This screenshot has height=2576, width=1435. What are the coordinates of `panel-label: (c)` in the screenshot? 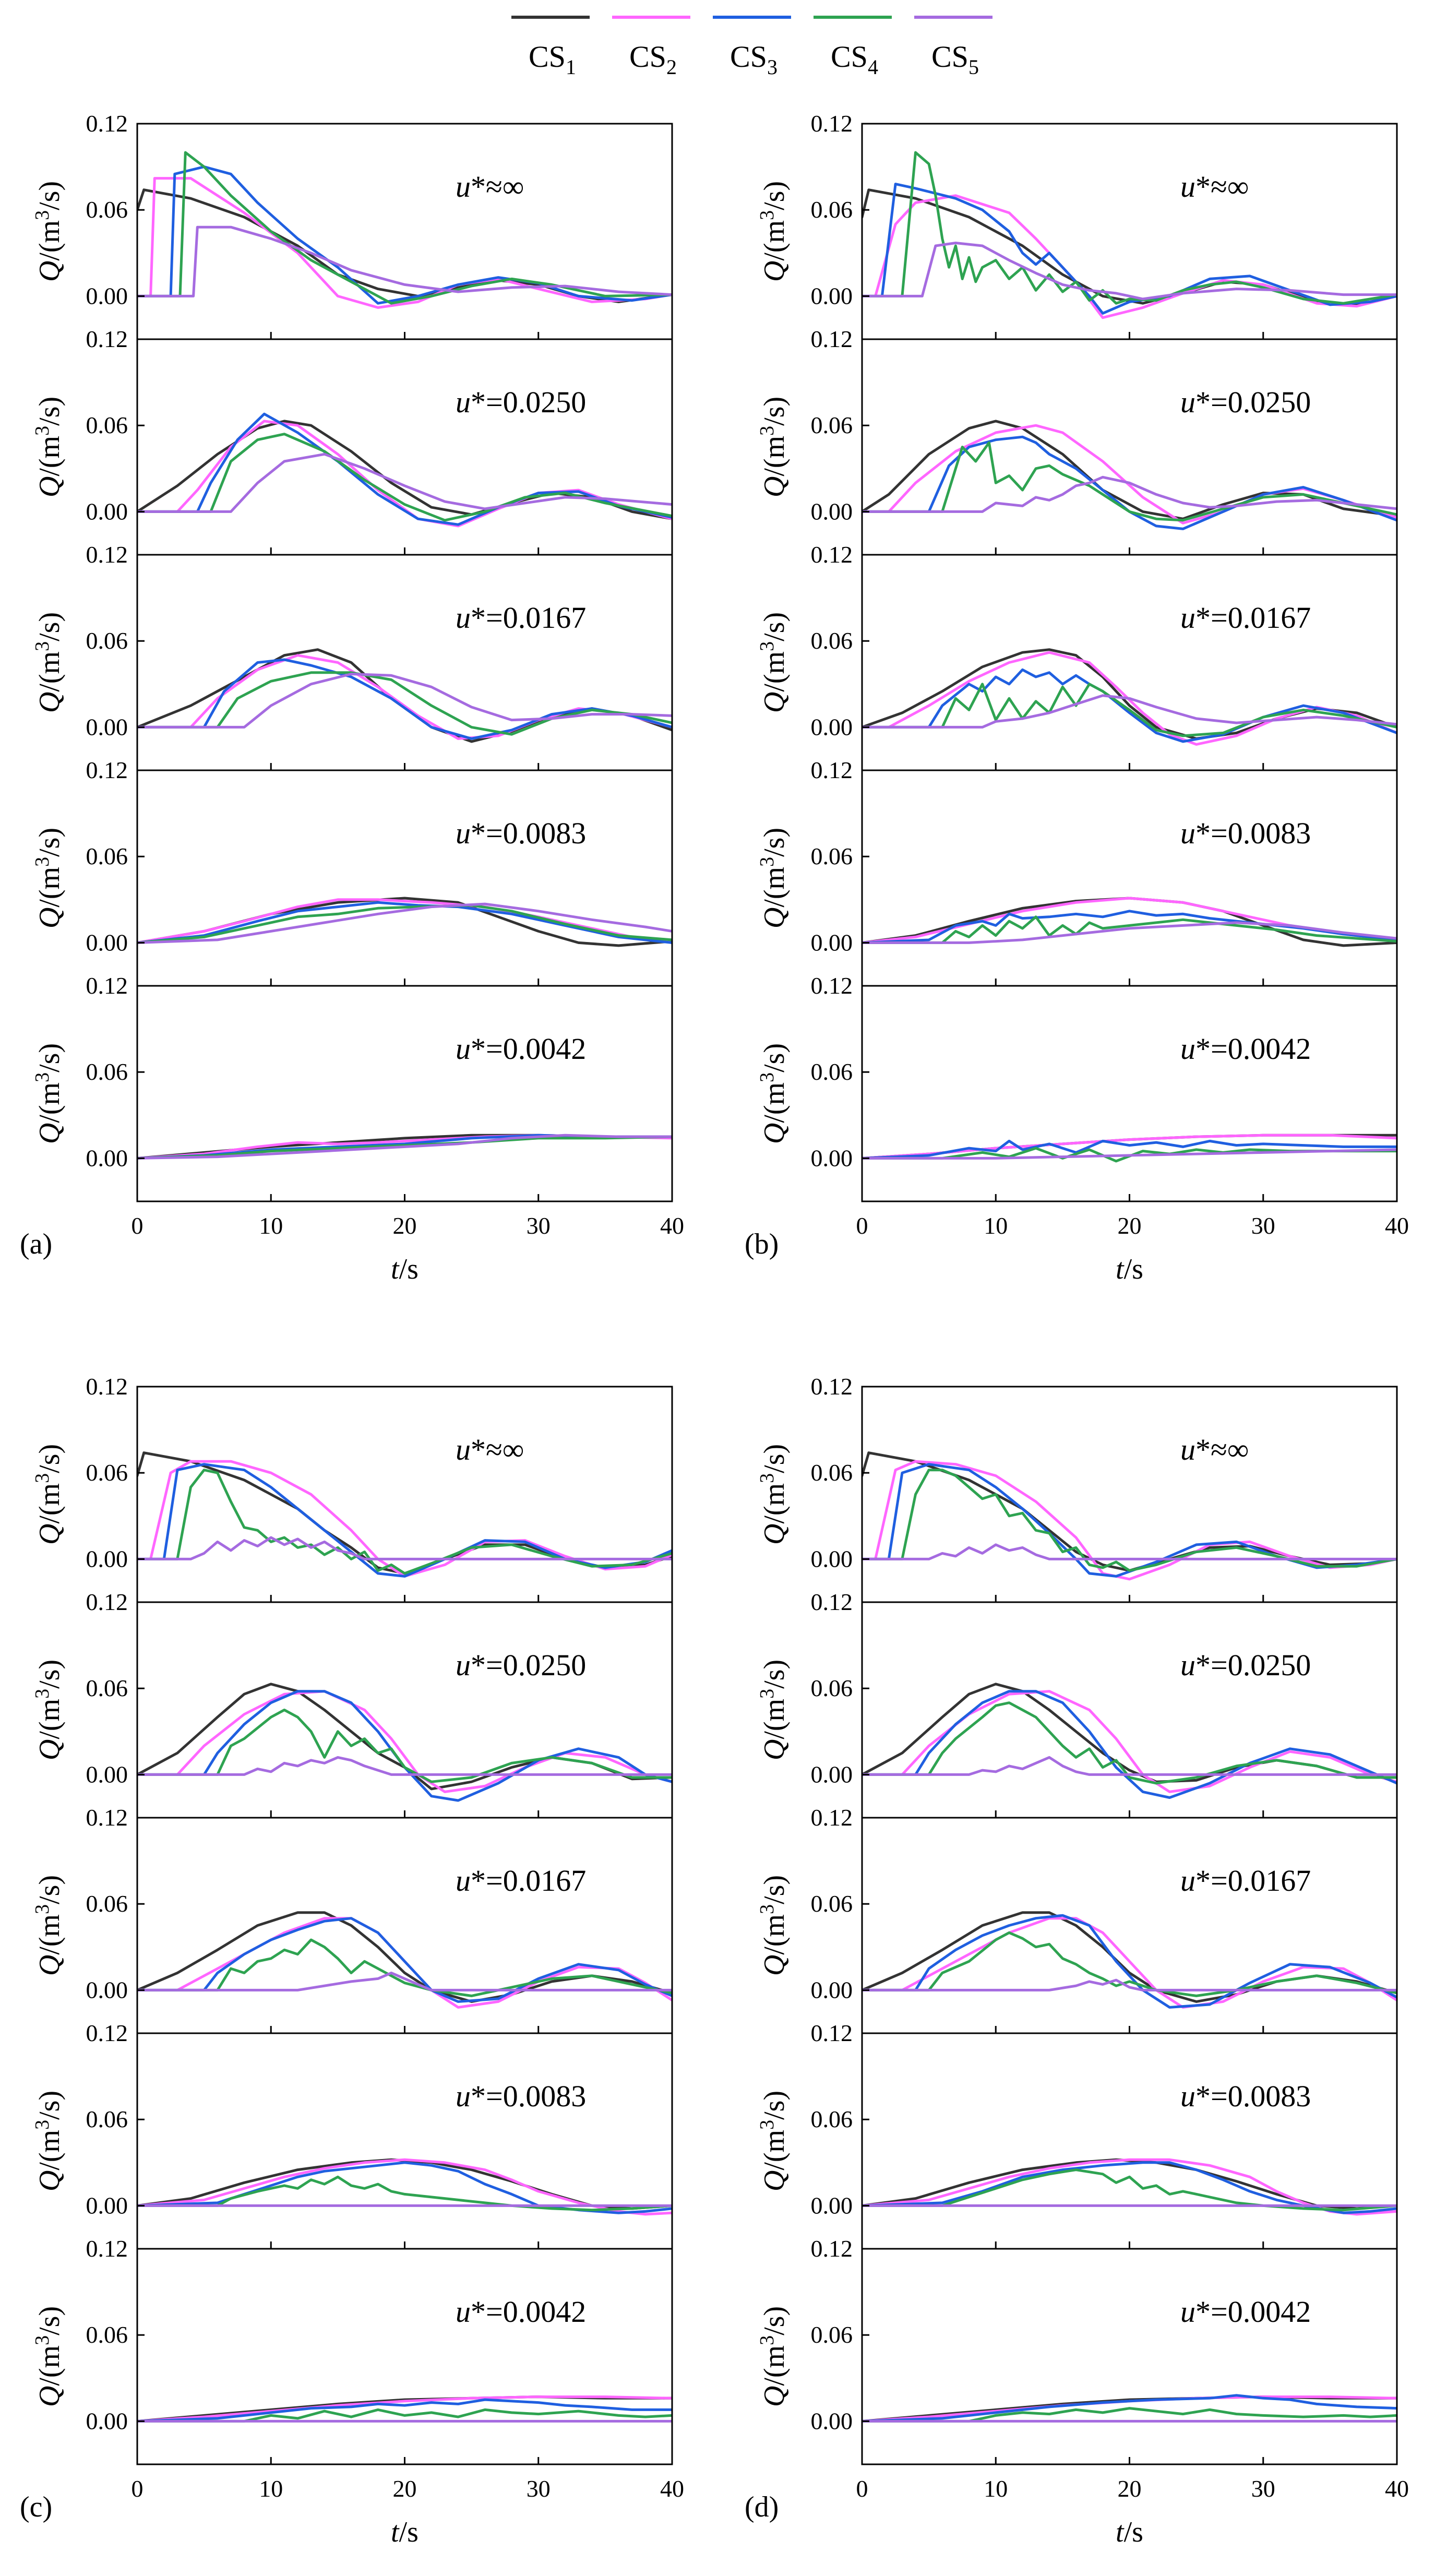 It's located at (36, 2507).